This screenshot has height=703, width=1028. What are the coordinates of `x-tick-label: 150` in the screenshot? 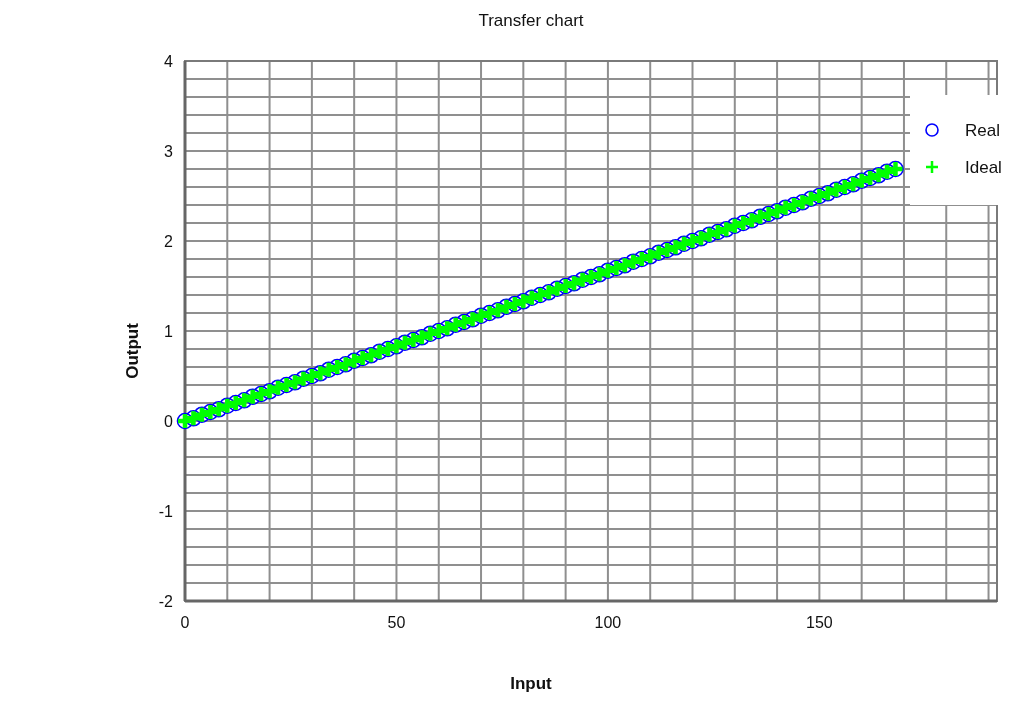 It's located at (819, 622).